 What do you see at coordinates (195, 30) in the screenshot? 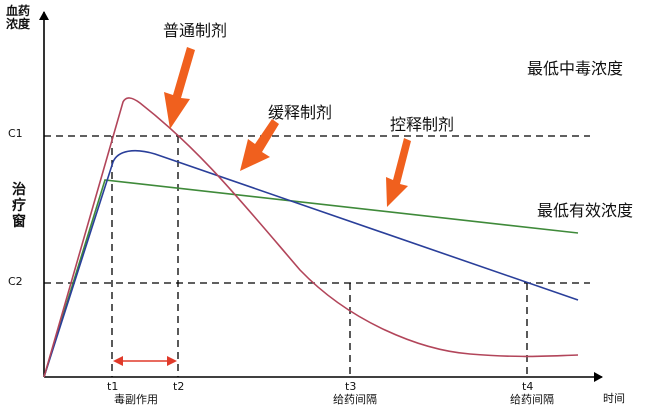
I see `standard-formulation-label: 普通制剂` at bounding box center [195, 30].